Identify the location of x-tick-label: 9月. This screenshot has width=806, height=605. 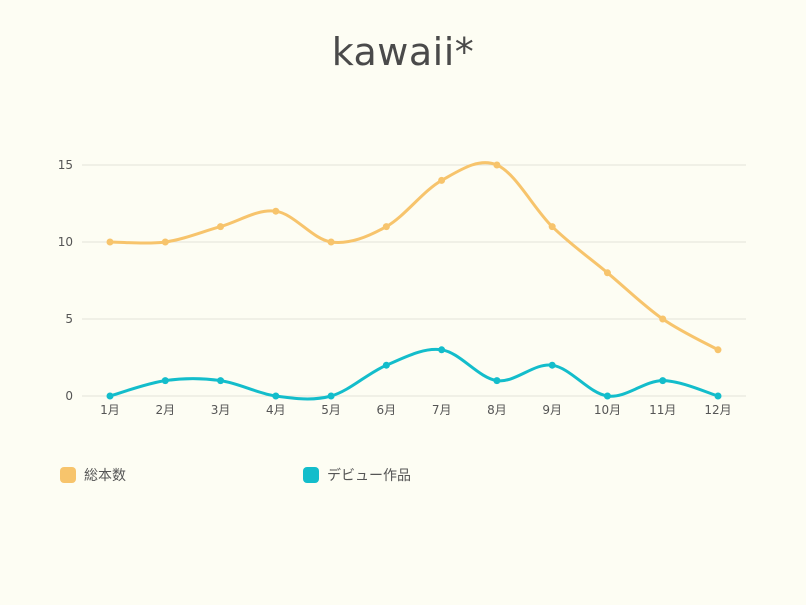
(552, 410).